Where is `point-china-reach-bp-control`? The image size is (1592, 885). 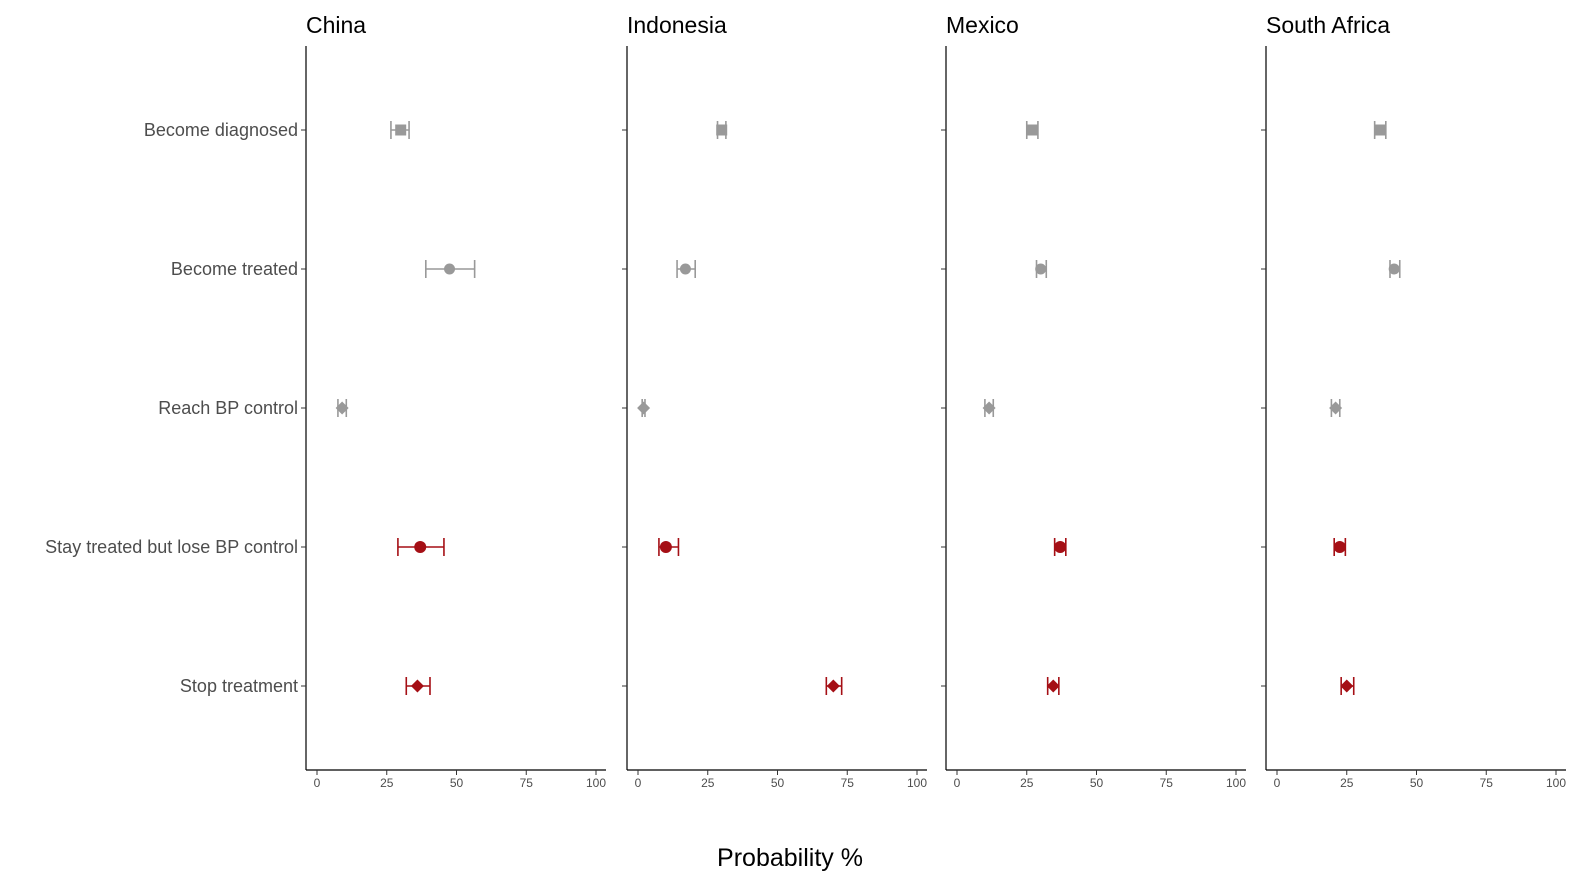 point-china-reach-bp-control is located at coordinates (342, 408).